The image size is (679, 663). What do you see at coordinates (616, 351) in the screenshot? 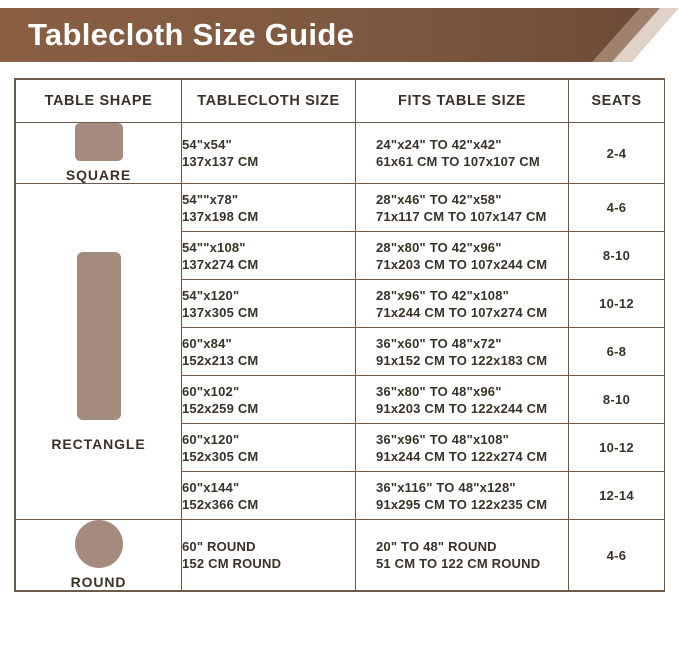
I see `seats-cell: 6-8` at bounding box center [616, 351].